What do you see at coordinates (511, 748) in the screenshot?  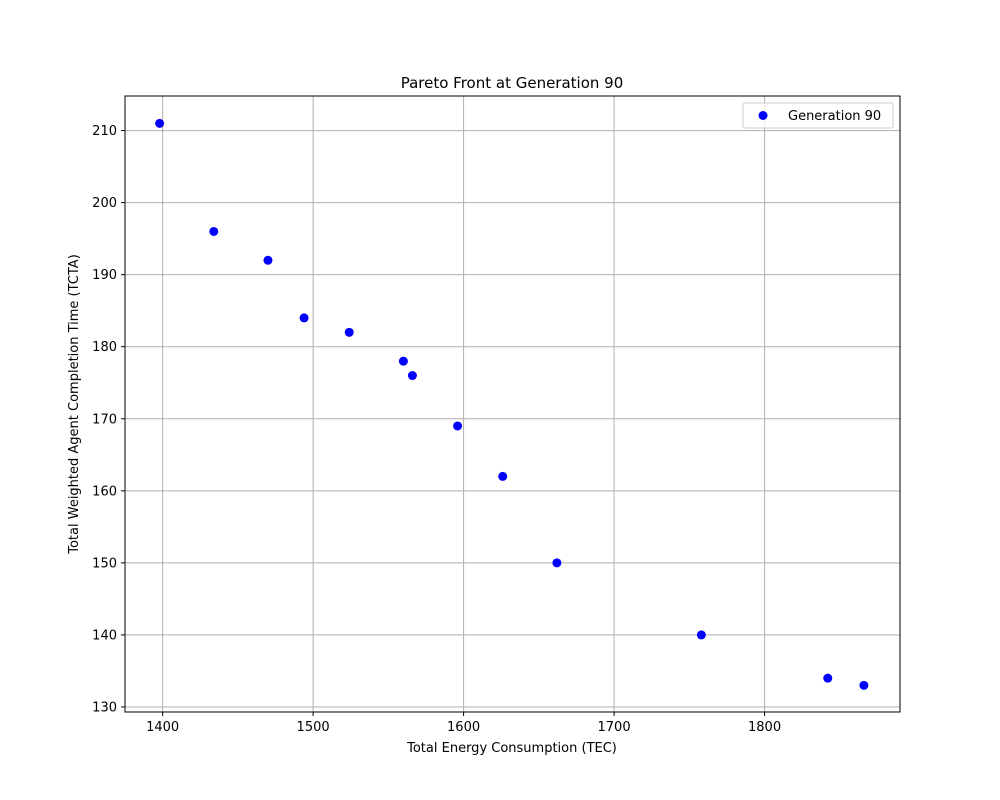 I see `x-axis-label: Total Energy Consumption (TEC)` at bounding box center [511, 748].